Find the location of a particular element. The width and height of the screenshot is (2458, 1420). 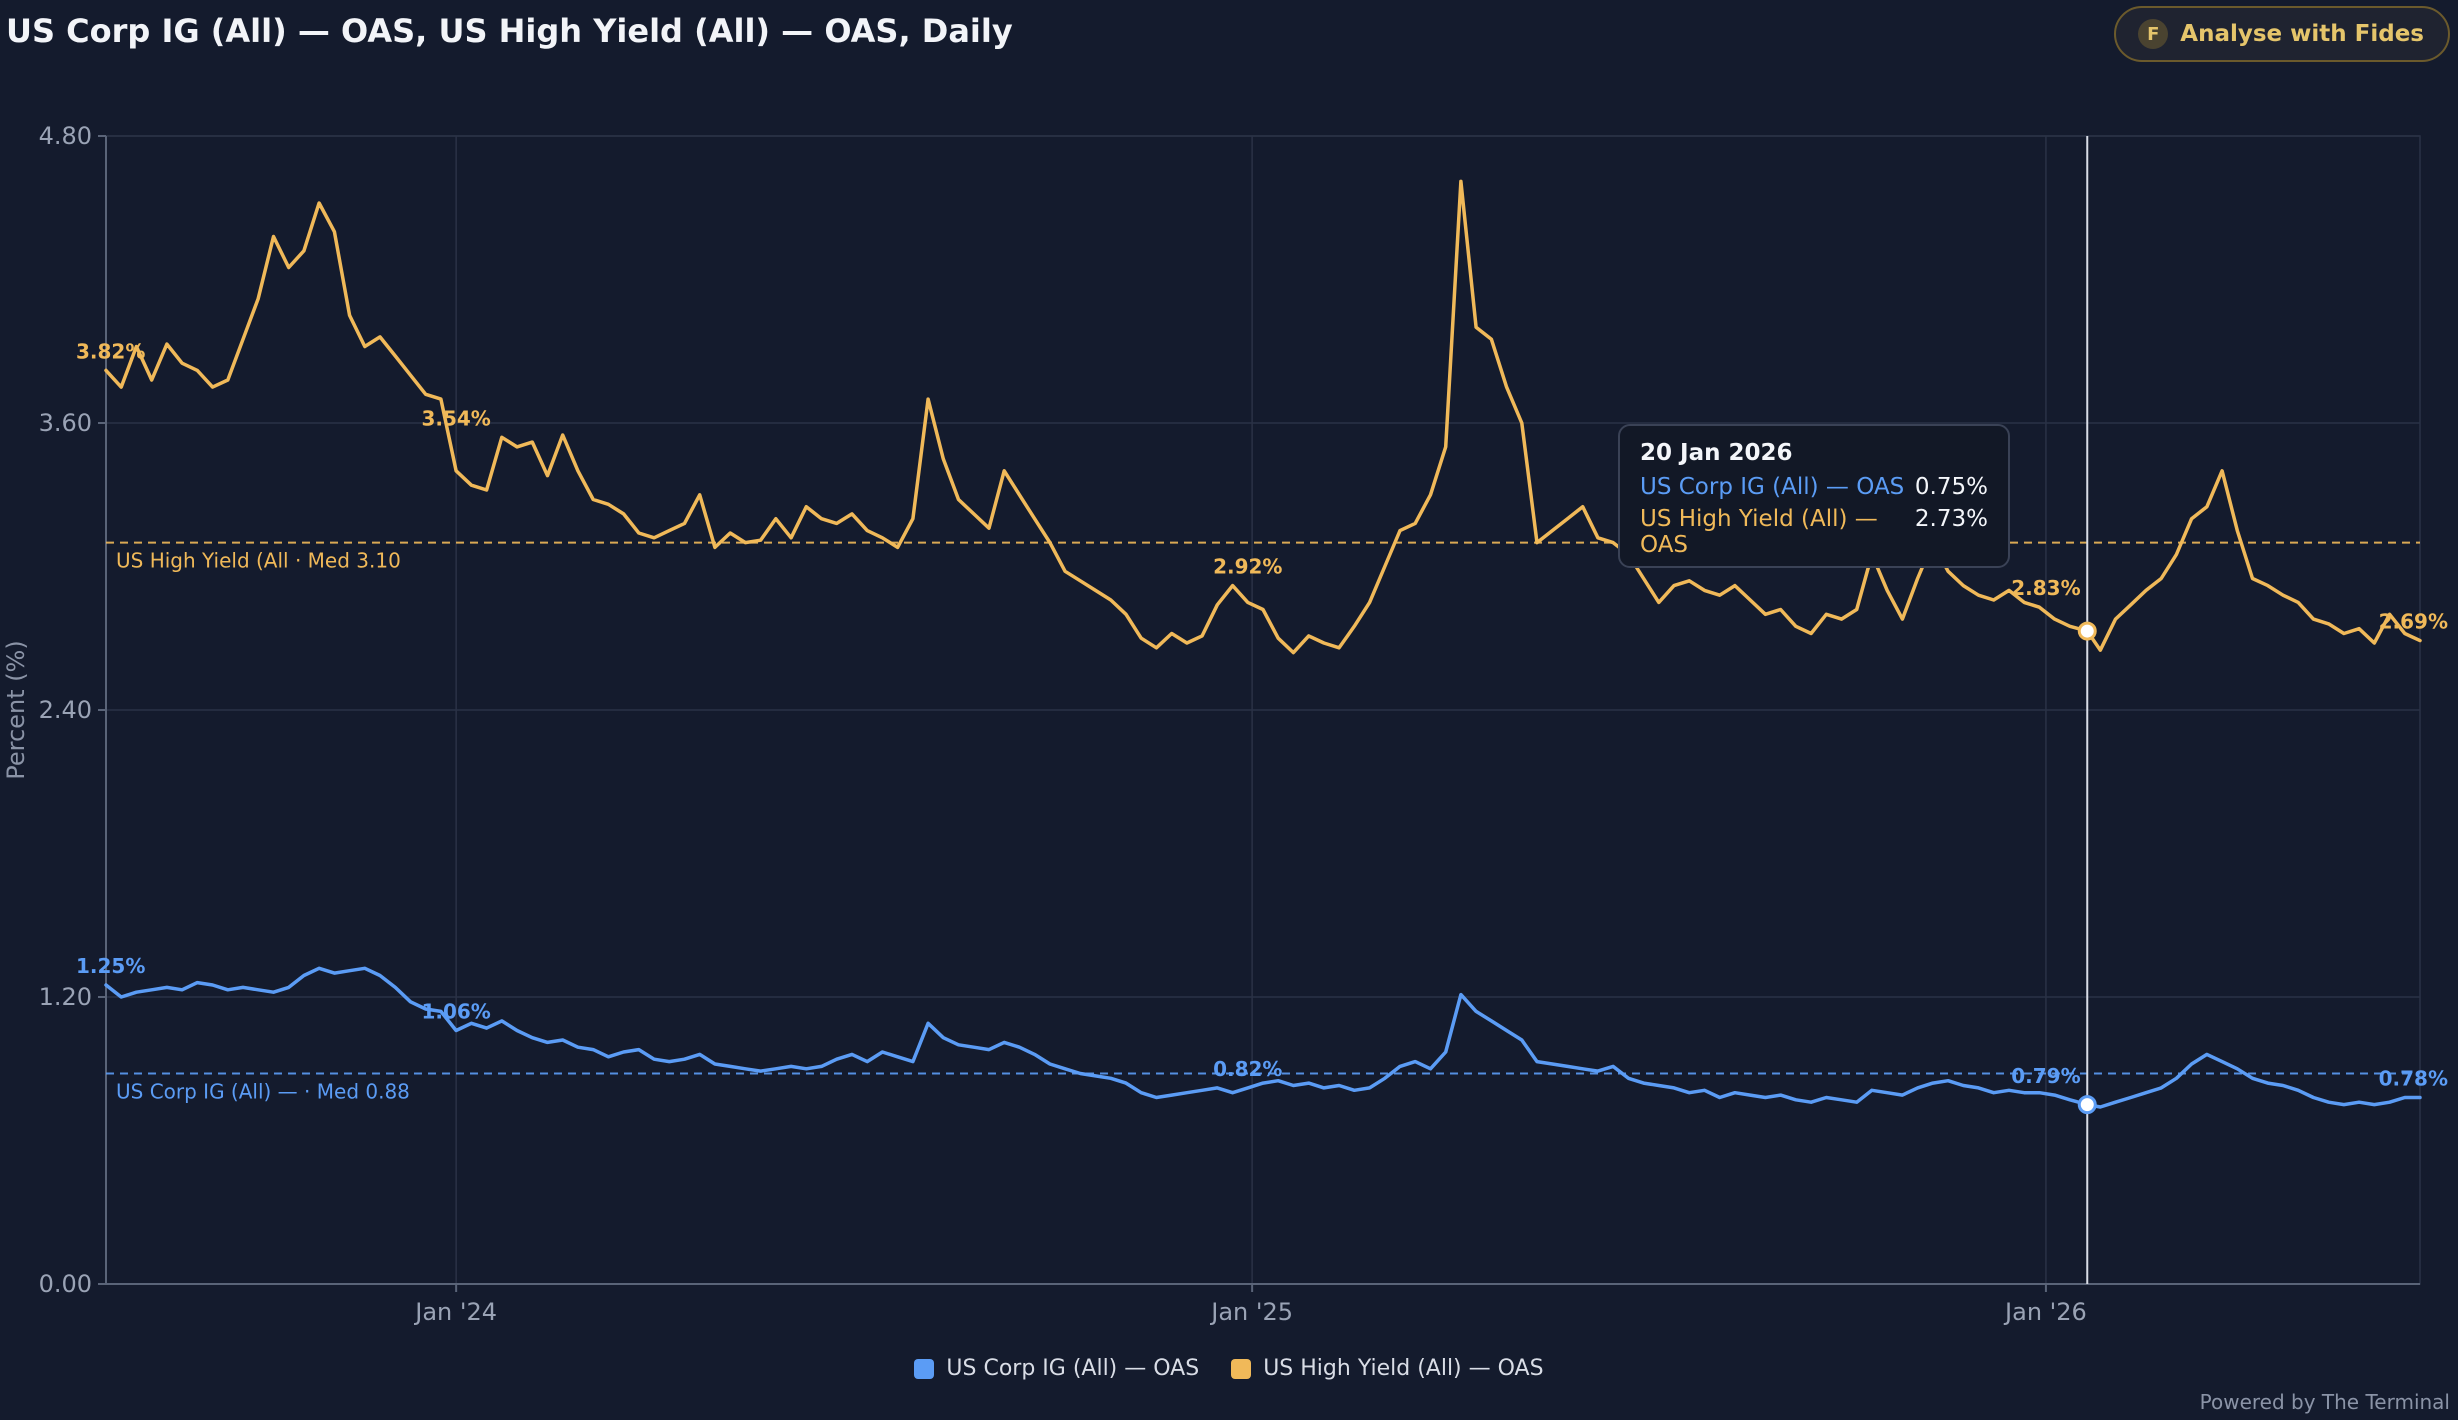

data-label-hy: 2.92% is located at coordinates (1247, 567).